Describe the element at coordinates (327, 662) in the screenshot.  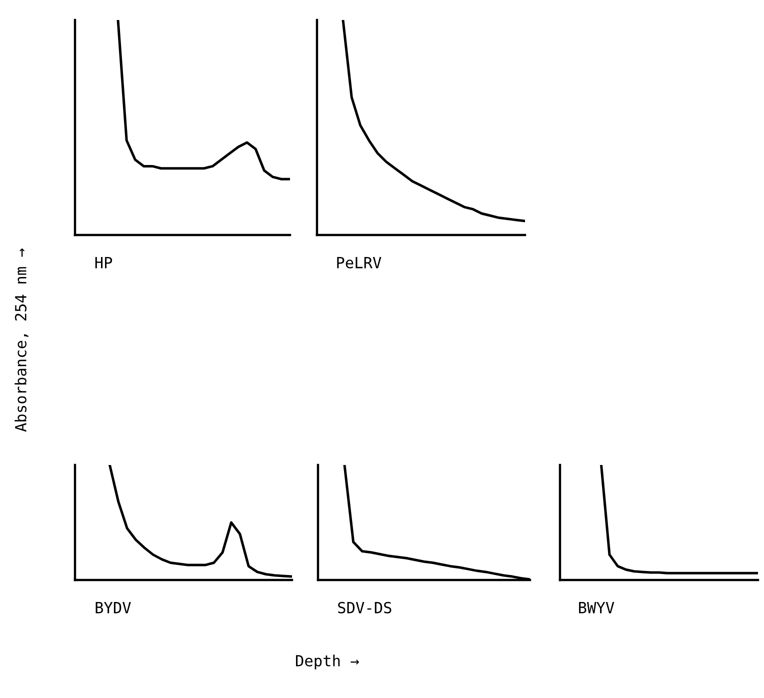
I see `text: Depth →` at that location.